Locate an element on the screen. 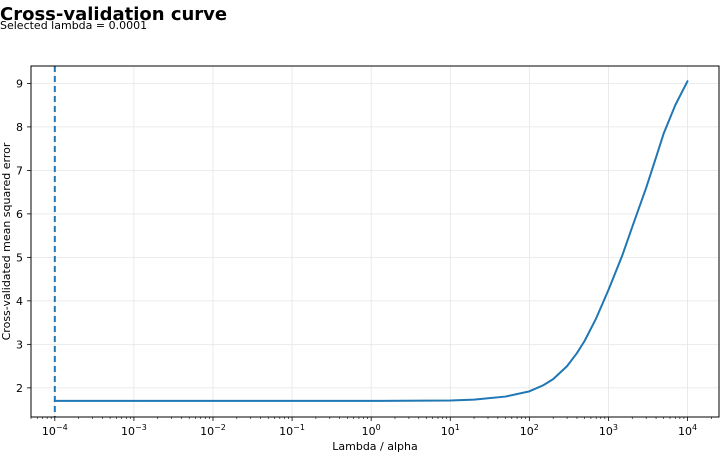 This screenshot has width=720, height=460. x-tick-label: 10⁻⁴ is located at coordinates (55, 430).